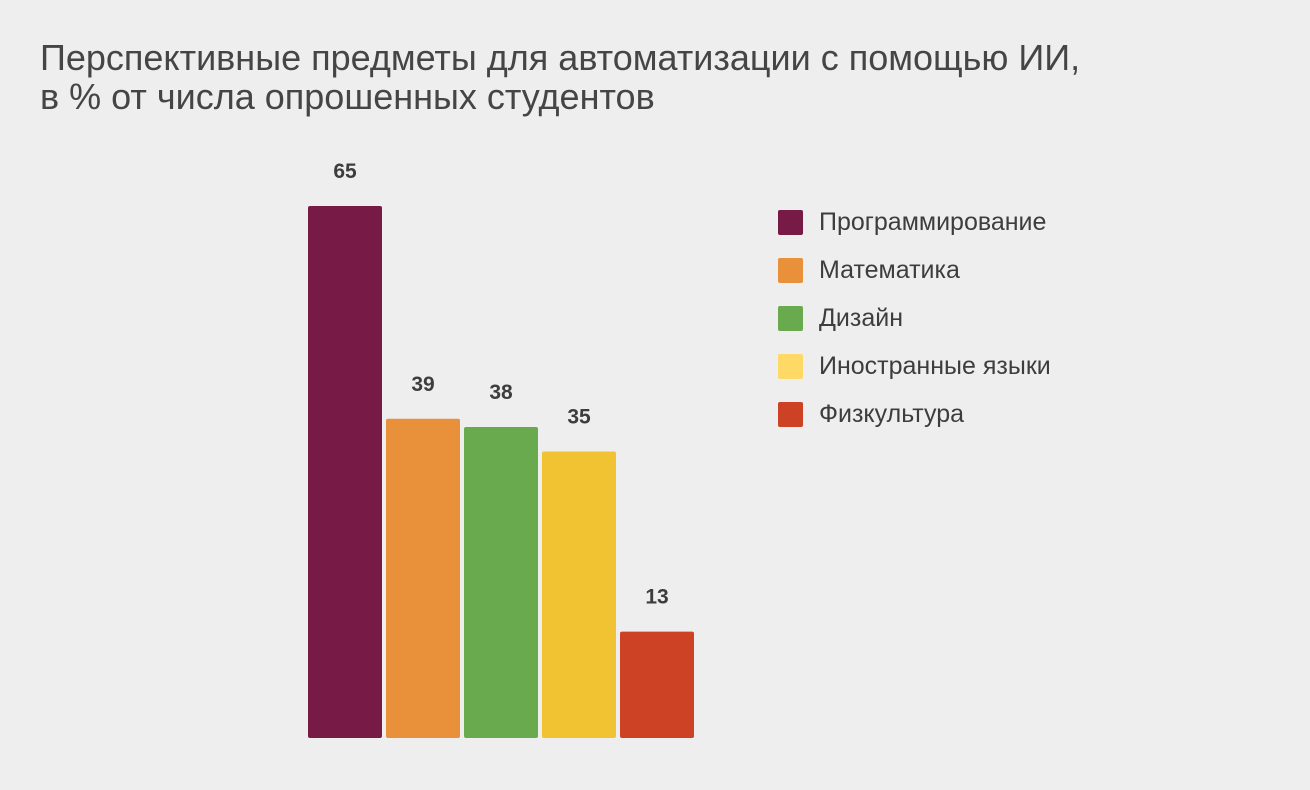 This screenshot has width=1310, height=790. I want to click on legend-item-1: Программирование, so click(914, 222).